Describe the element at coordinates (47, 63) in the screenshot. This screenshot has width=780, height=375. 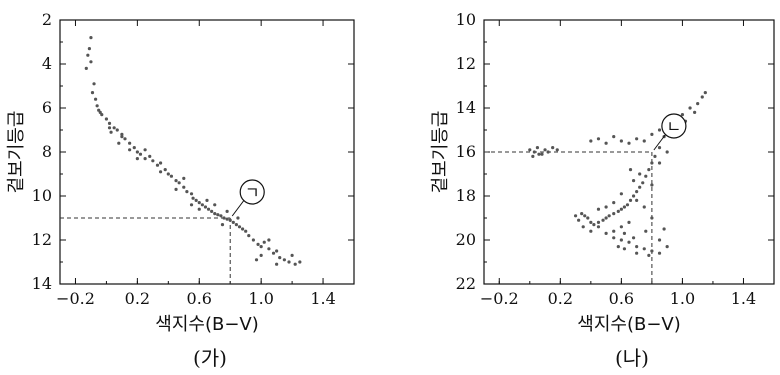
I see `y-tick-label: 4` at that location.